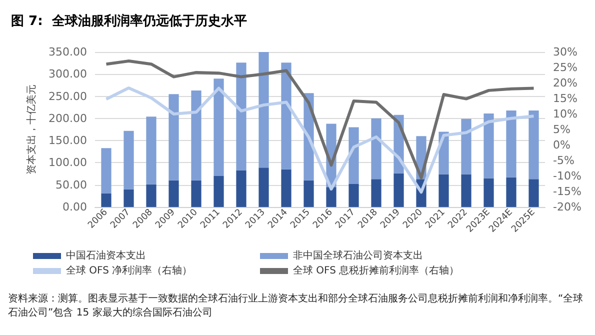  What do you see at coordinates (358, 256) in the screenshot?
I see `legend-label: 非中国全球石油公司资本支出` at bounding box center [358, 256].